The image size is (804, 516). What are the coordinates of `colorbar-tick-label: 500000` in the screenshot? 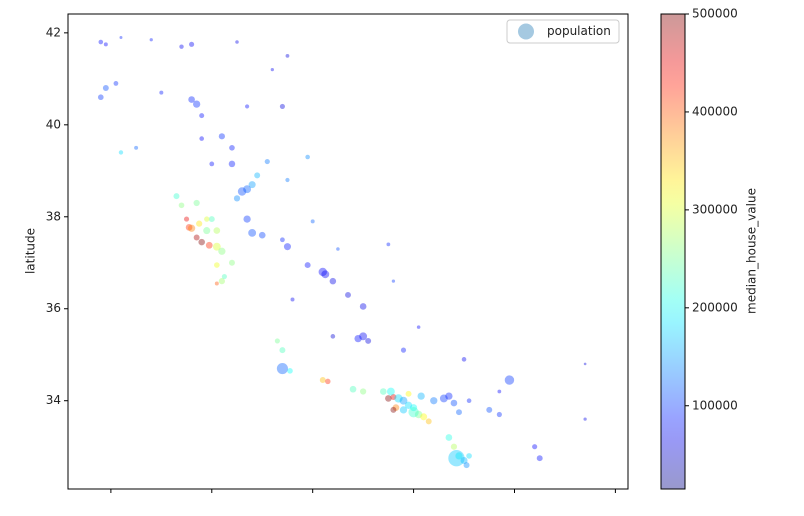 It's located at (715, 14).